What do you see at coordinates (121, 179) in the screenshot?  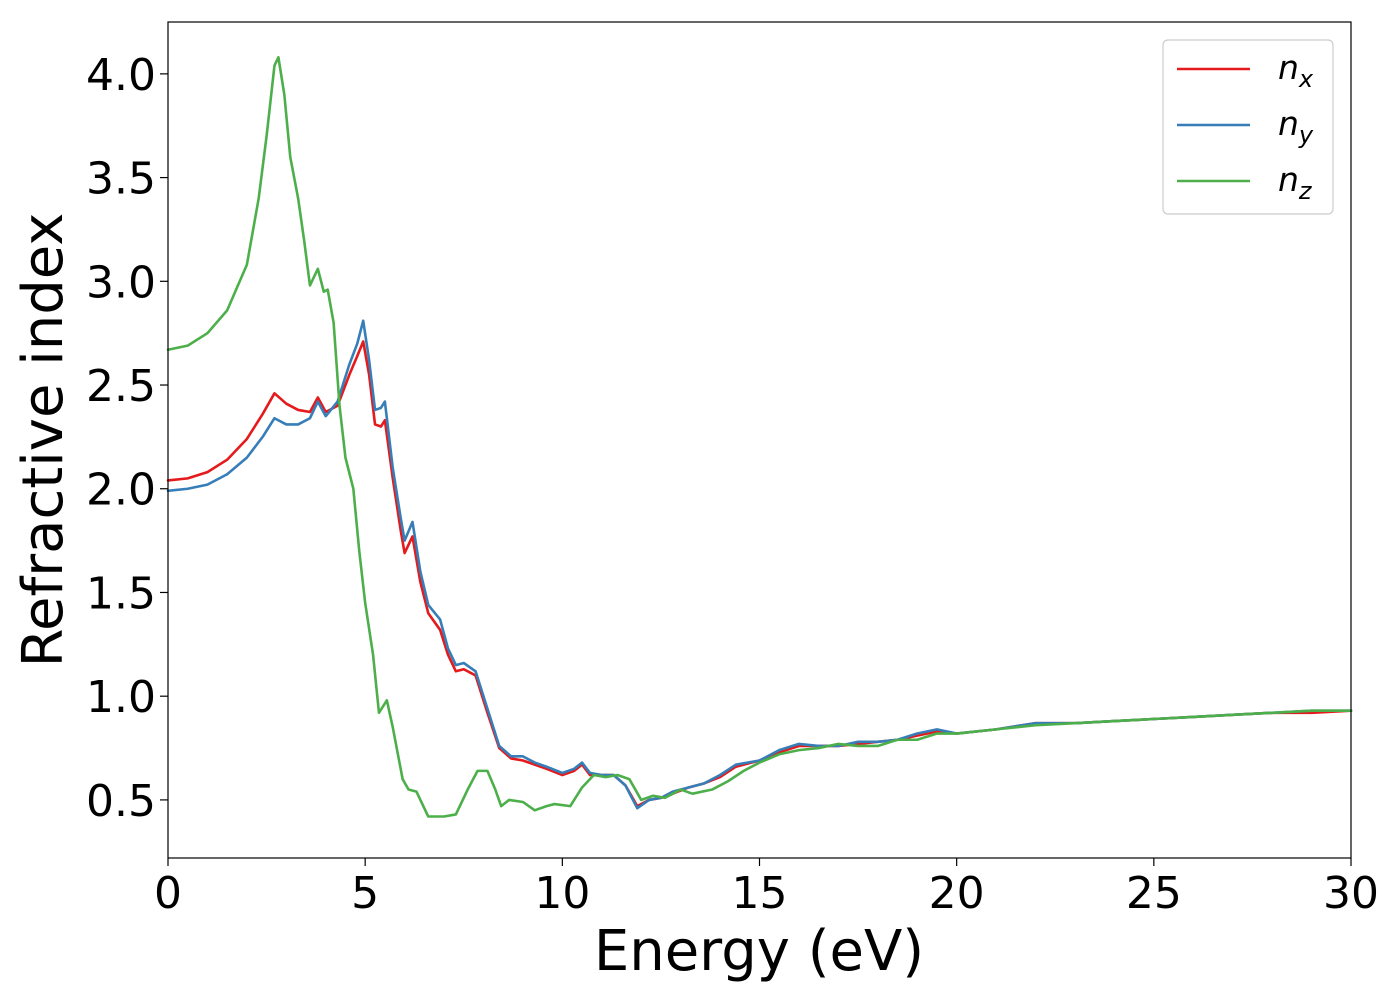 I see `y-tick-label: 3.5` at bounding box center [121, 179].